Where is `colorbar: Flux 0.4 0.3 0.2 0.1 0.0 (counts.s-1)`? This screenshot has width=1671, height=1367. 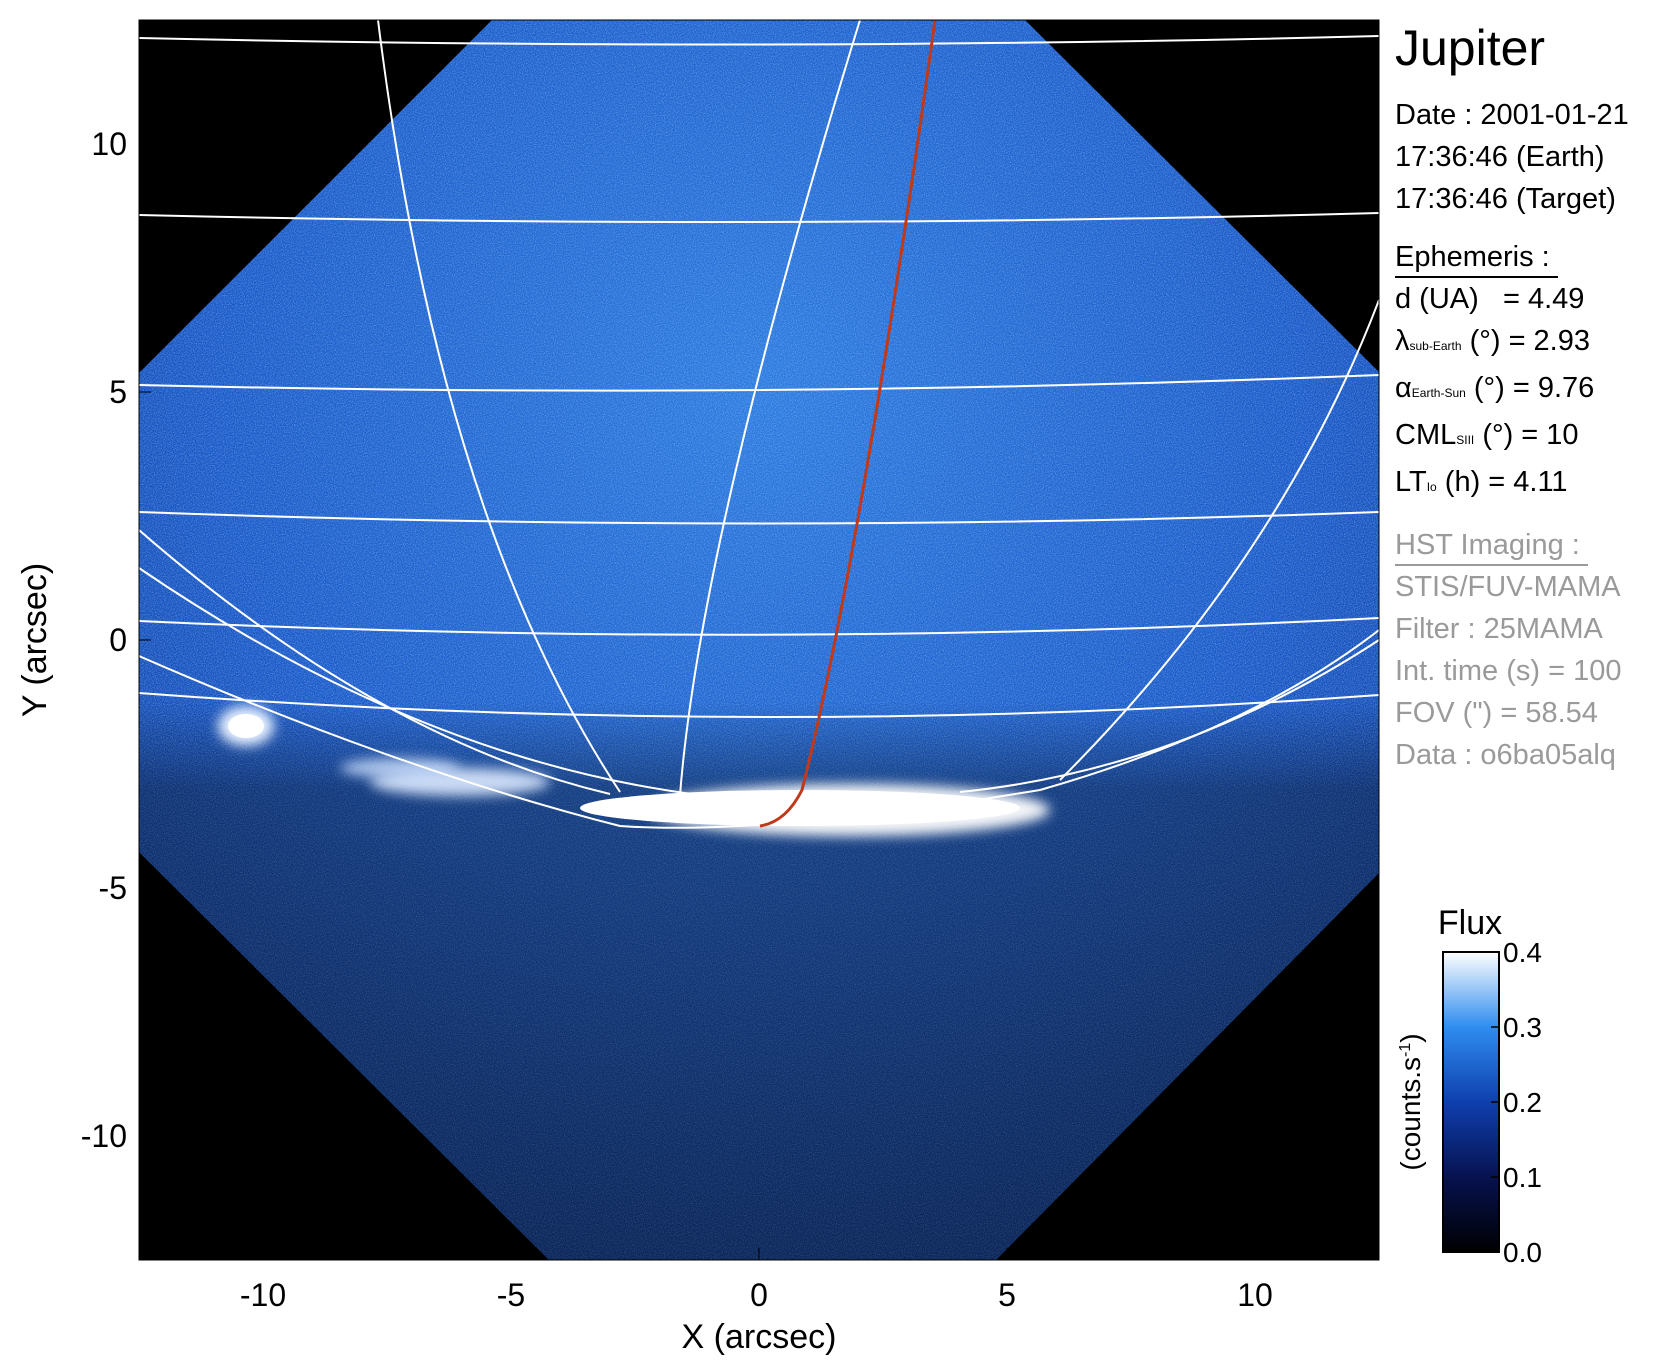
colorbar: Flux 0.4 0.3 0.2 0.1 0.0 (counts.s-1) is located at coordinates (1468, 1086).